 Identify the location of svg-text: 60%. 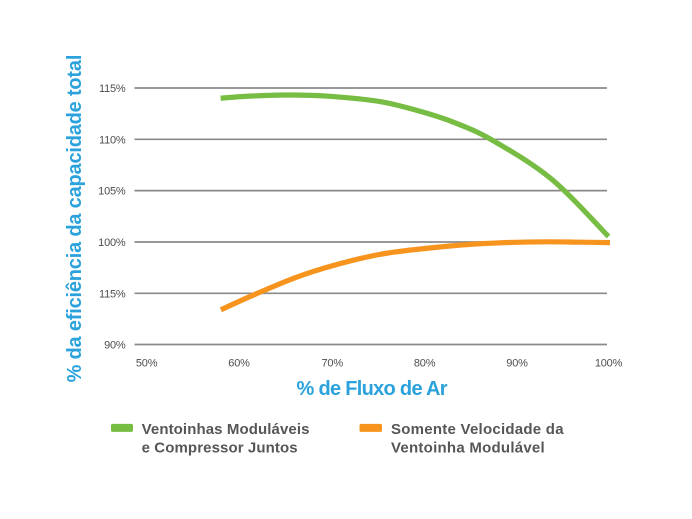
(239, 364).